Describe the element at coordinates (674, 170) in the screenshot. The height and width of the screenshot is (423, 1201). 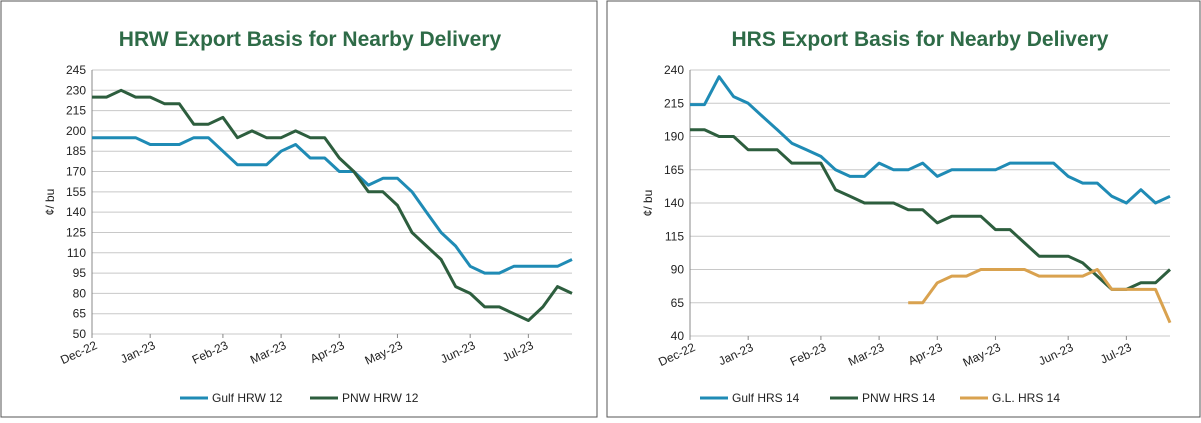
I see `y-tick-label: 165` at that location.